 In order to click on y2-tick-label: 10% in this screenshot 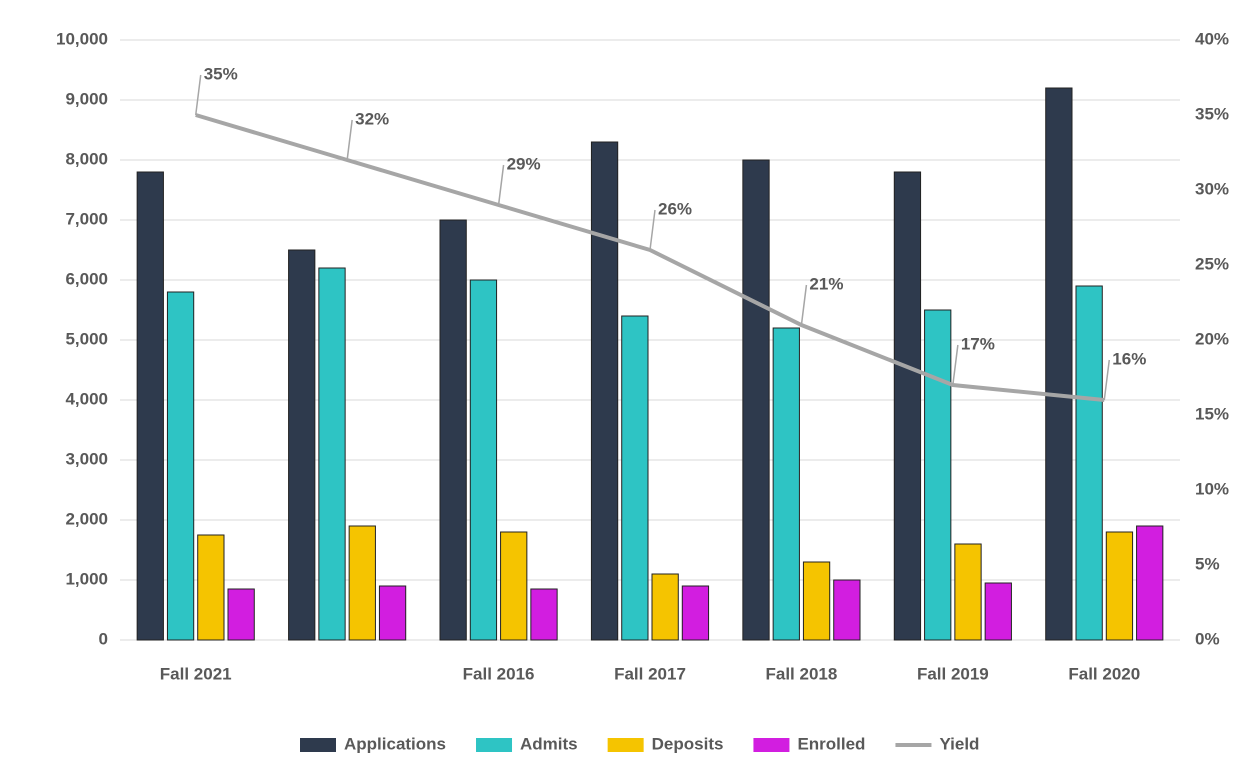, I will do `click(1212, 488)`.